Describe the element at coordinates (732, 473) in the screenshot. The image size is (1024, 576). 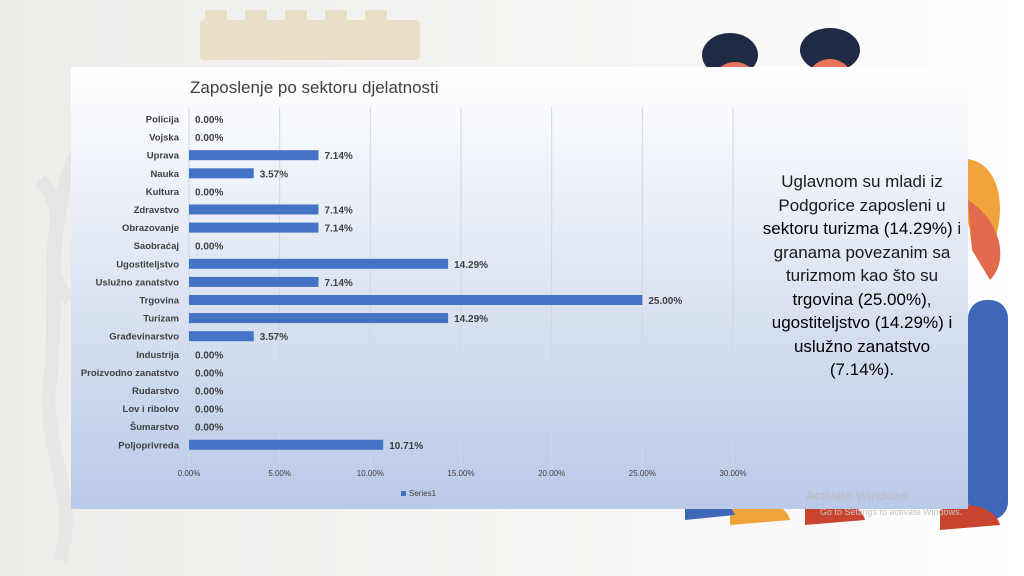
I see `x-tick-label: 30.00%` at that location.